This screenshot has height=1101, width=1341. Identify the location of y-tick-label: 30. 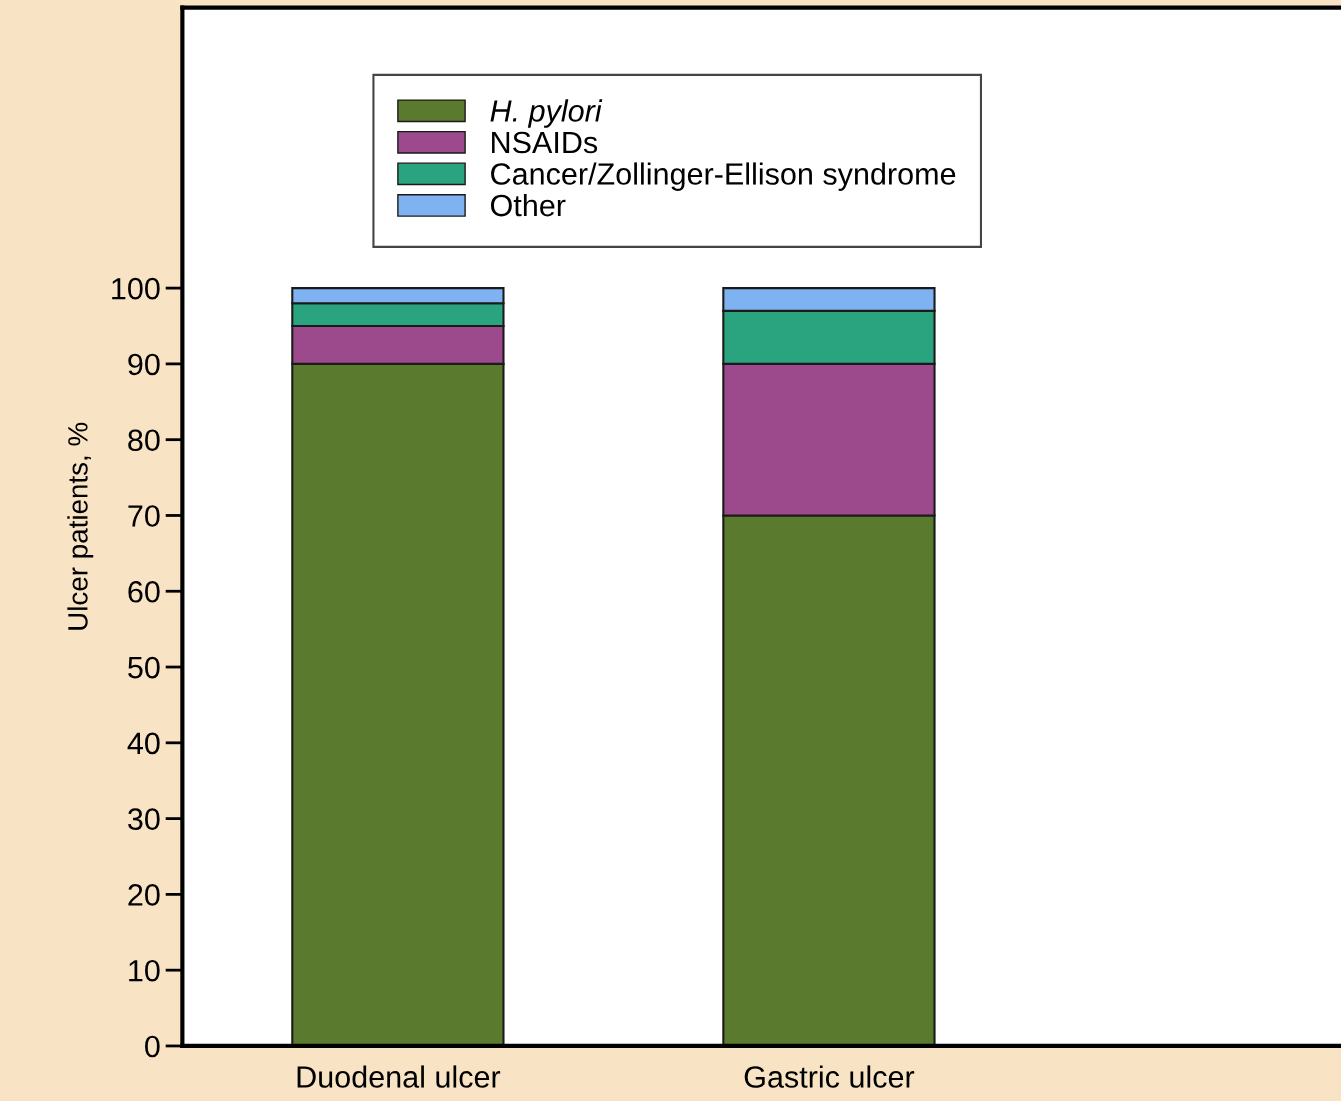
(144, 819).